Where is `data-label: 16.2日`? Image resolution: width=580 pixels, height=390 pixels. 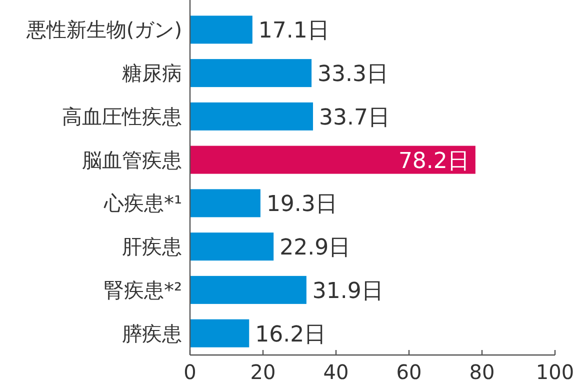
data-label: 16.2日 is located at coordinates (290, 335).